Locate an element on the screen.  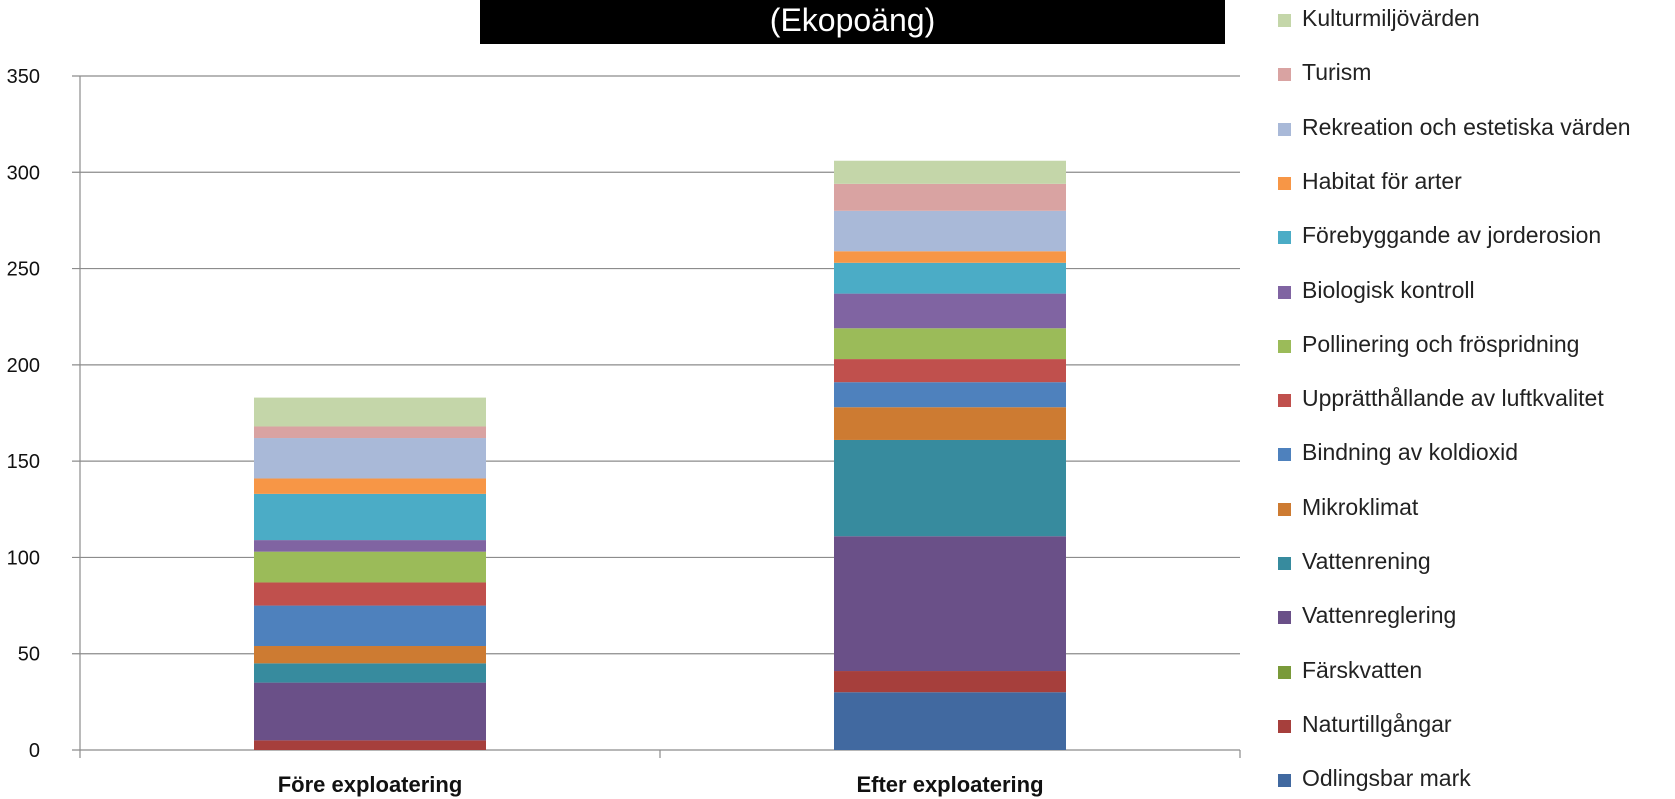
y-tick-label: 200 is located at coordinates (23, 366).